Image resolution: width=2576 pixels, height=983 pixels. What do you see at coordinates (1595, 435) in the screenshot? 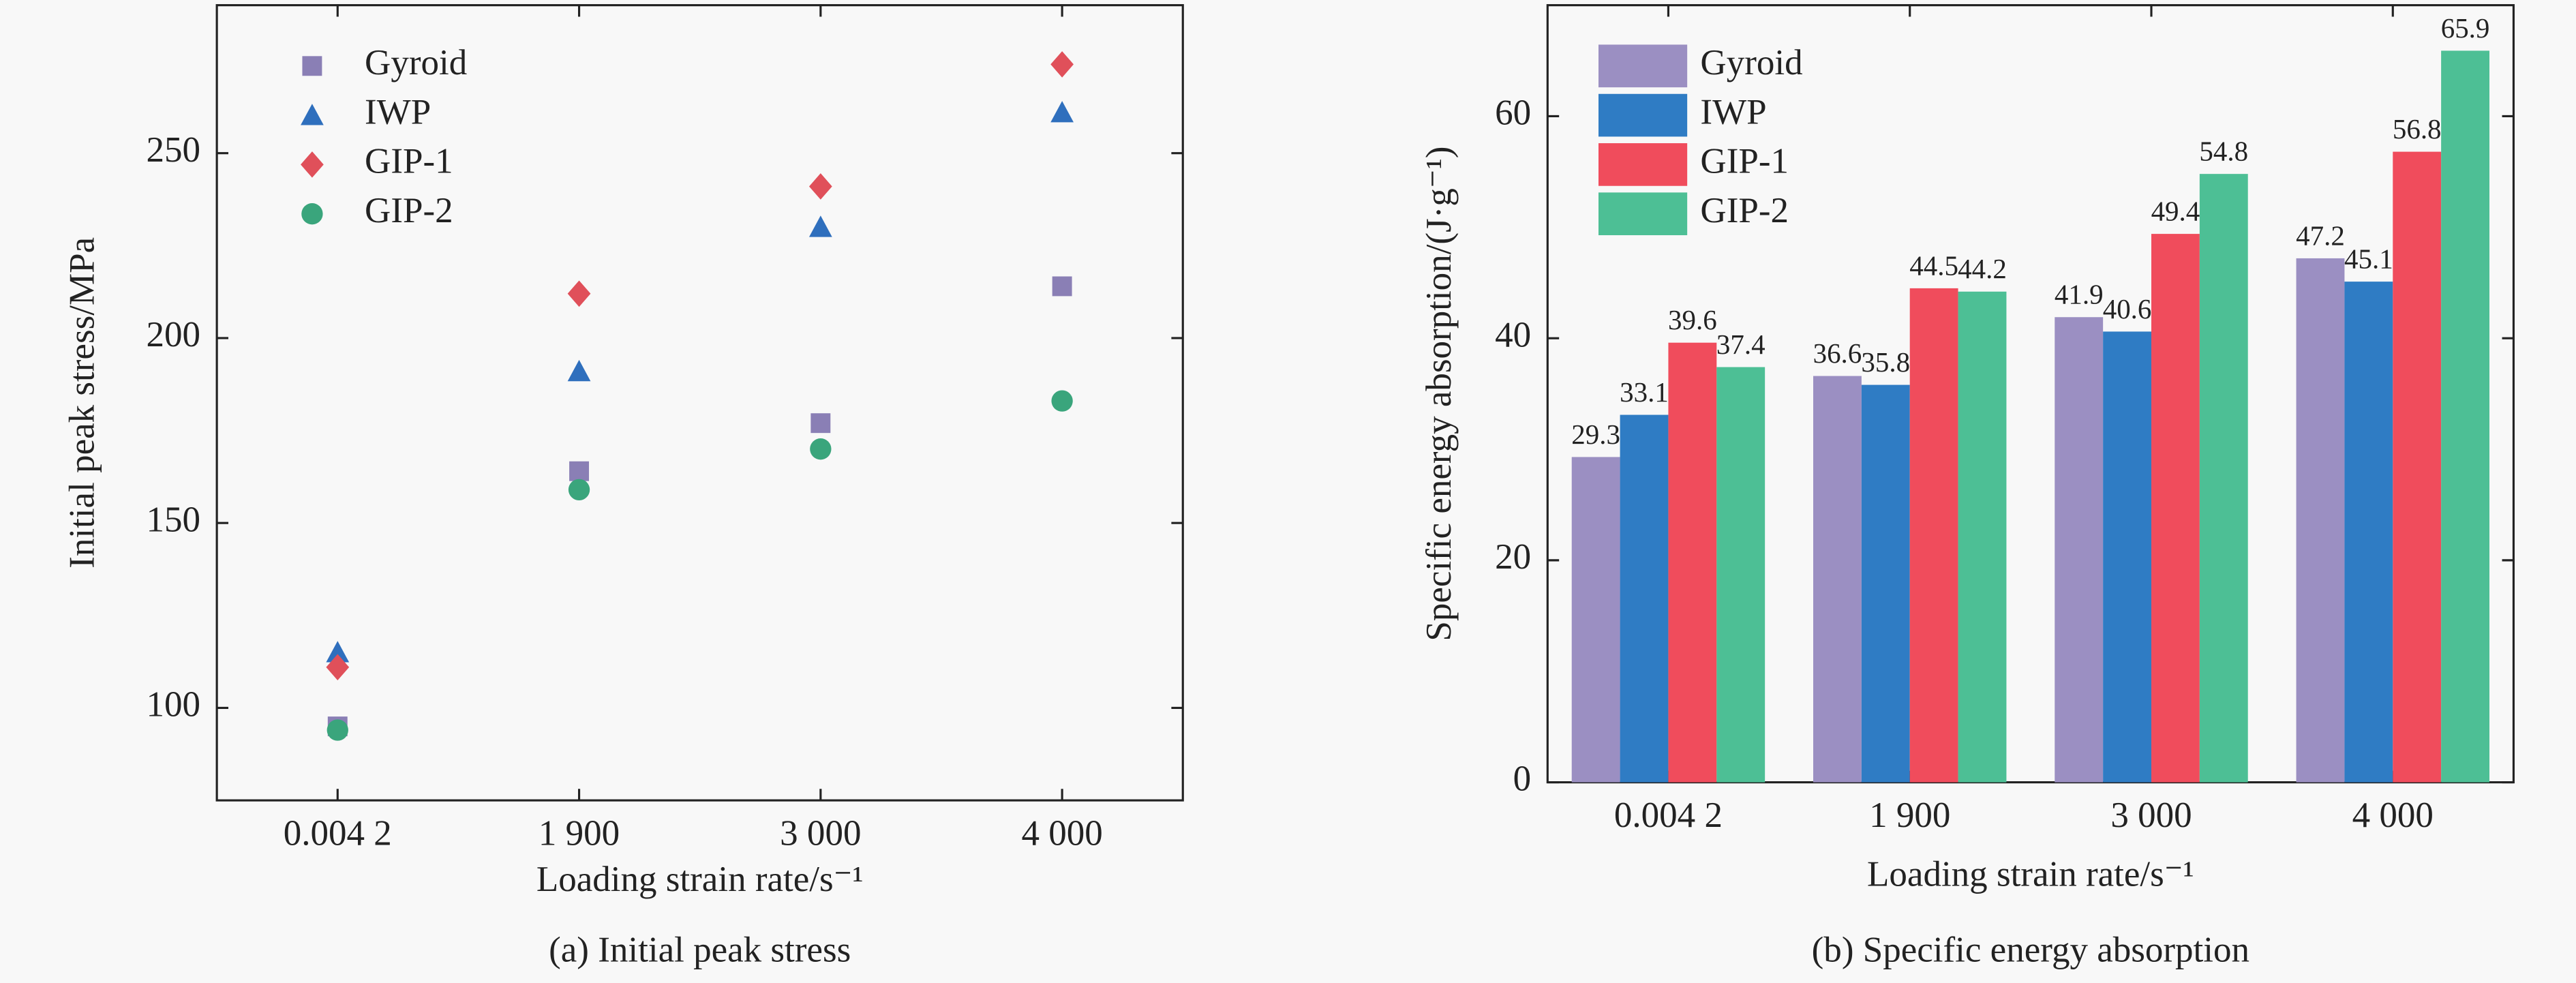
I see `data-label: 29.3` at bounding box center [1595, 435].